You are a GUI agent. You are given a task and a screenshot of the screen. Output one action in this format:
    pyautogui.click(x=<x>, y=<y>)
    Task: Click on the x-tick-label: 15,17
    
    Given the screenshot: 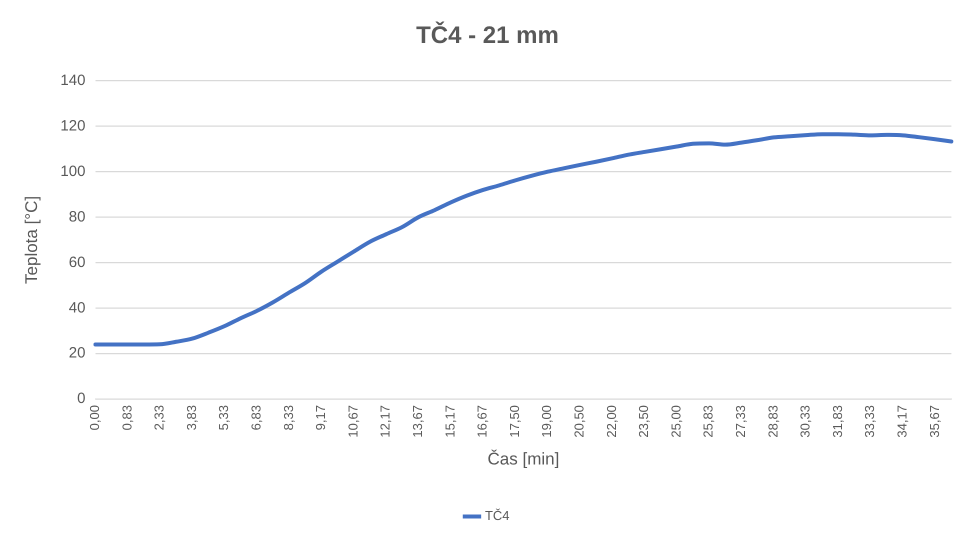 What is the action you would take?
    pyautogui.click(x=450, y=421)
    